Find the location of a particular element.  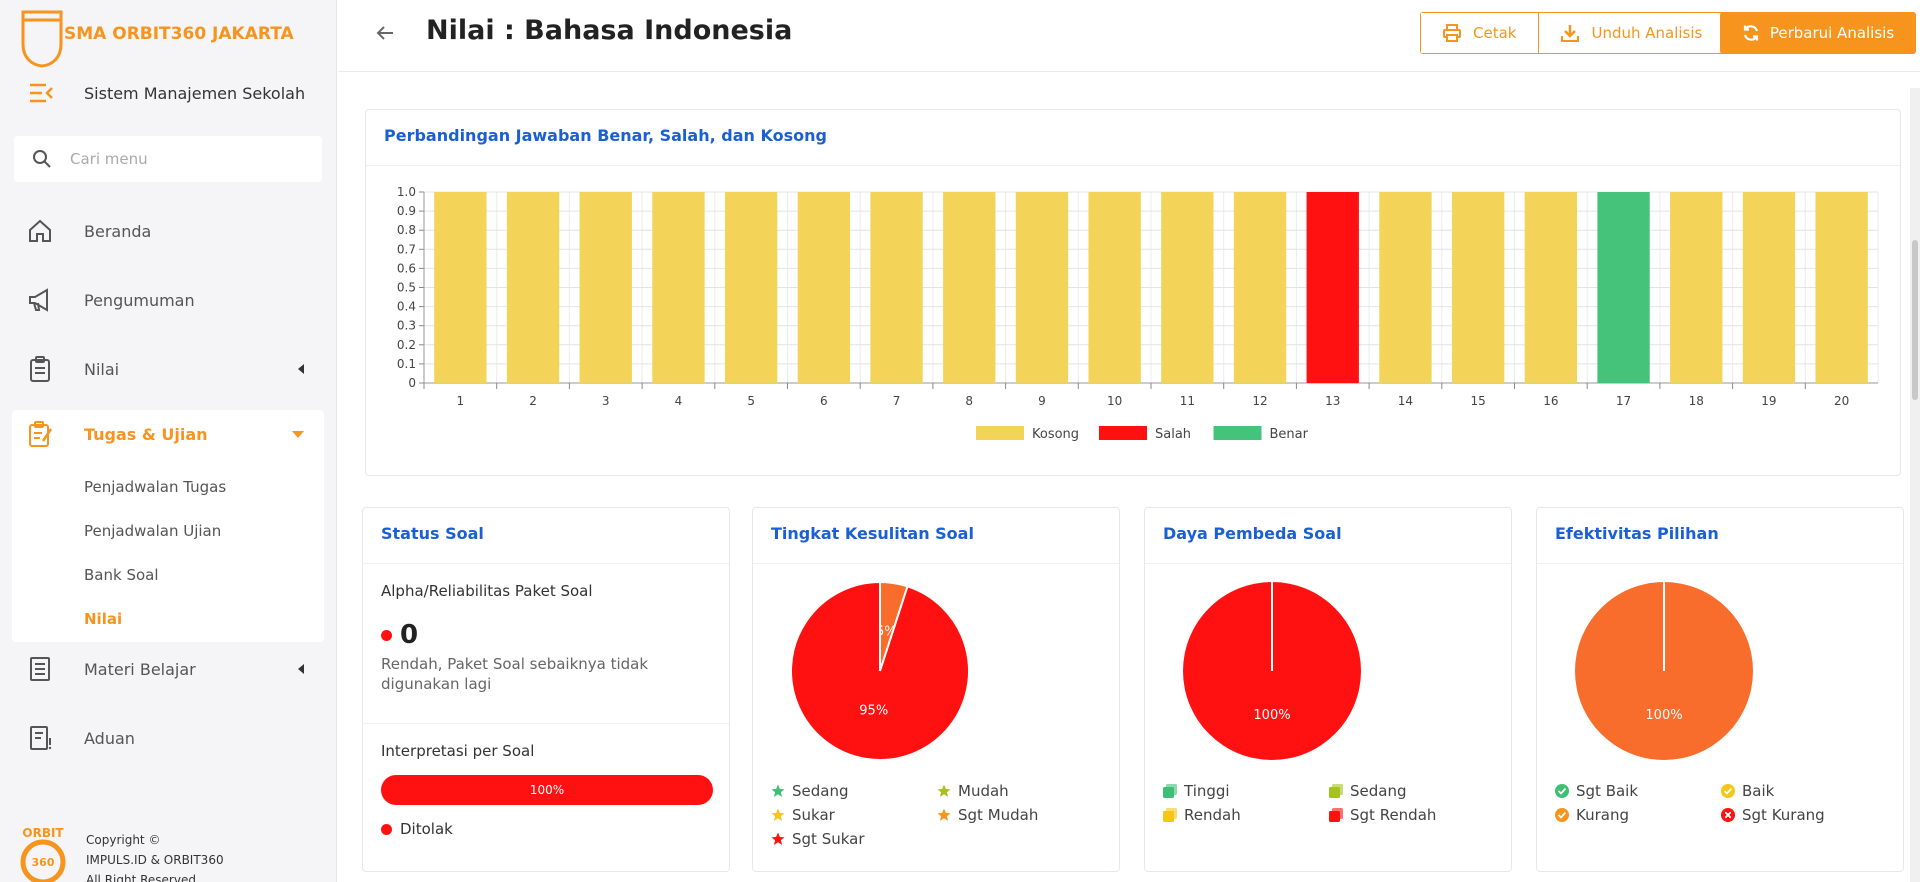

legend-item: Sgt Mudah is located at coordinates (987, 815).